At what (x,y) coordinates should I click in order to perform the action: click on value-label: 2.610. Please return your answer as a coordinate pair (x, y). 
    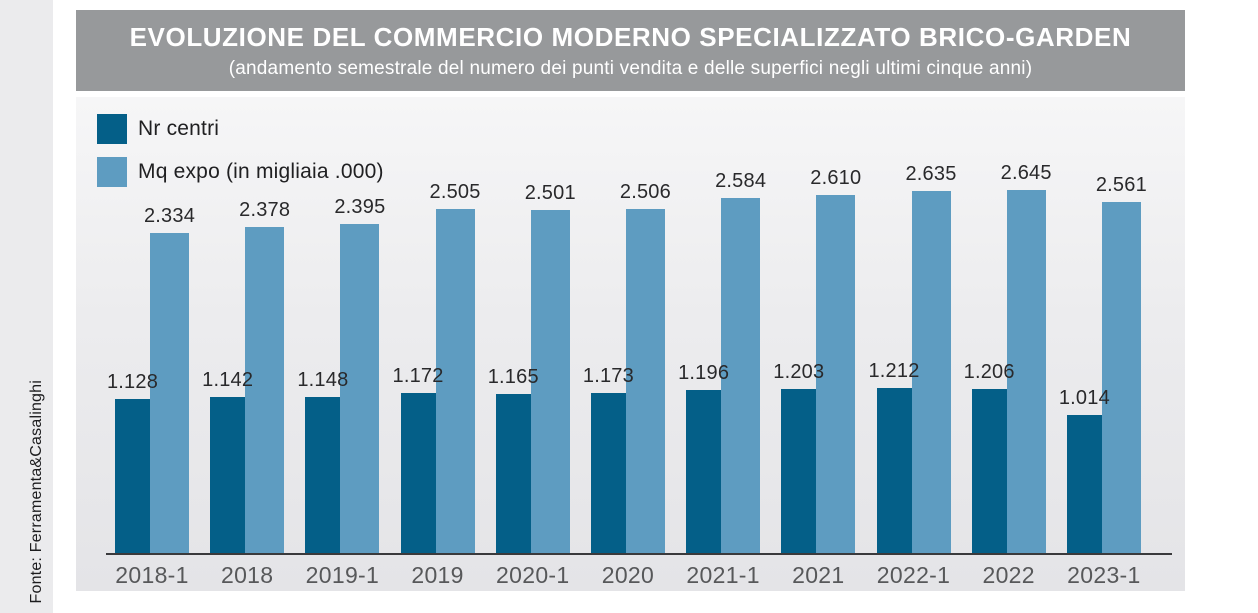
    Looking at the image, I should click on (836, 178).